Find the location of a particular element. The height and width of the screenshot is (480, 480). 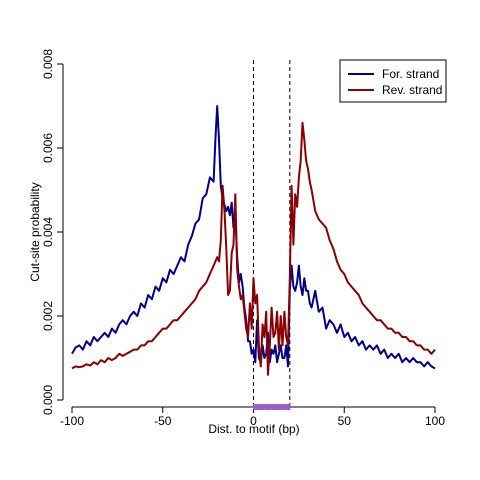

legend-box is located at coordinates (393, 81).